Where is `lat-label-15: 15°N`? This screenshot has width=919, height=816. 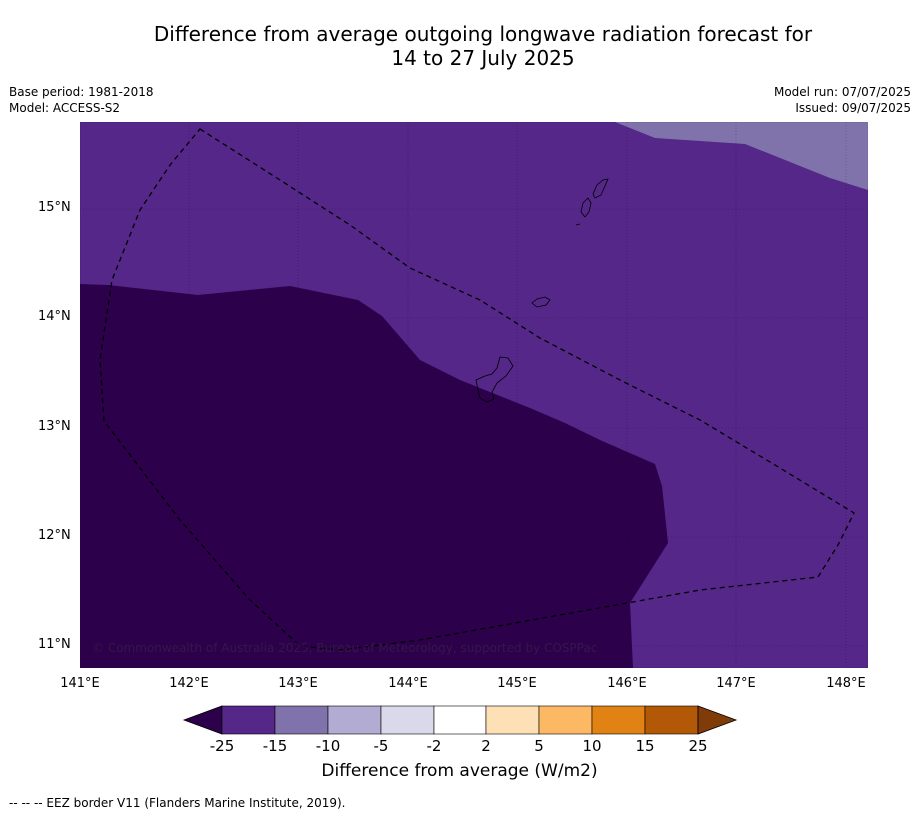 lat-label-15: 15°N is located at coordinates (54, 207).